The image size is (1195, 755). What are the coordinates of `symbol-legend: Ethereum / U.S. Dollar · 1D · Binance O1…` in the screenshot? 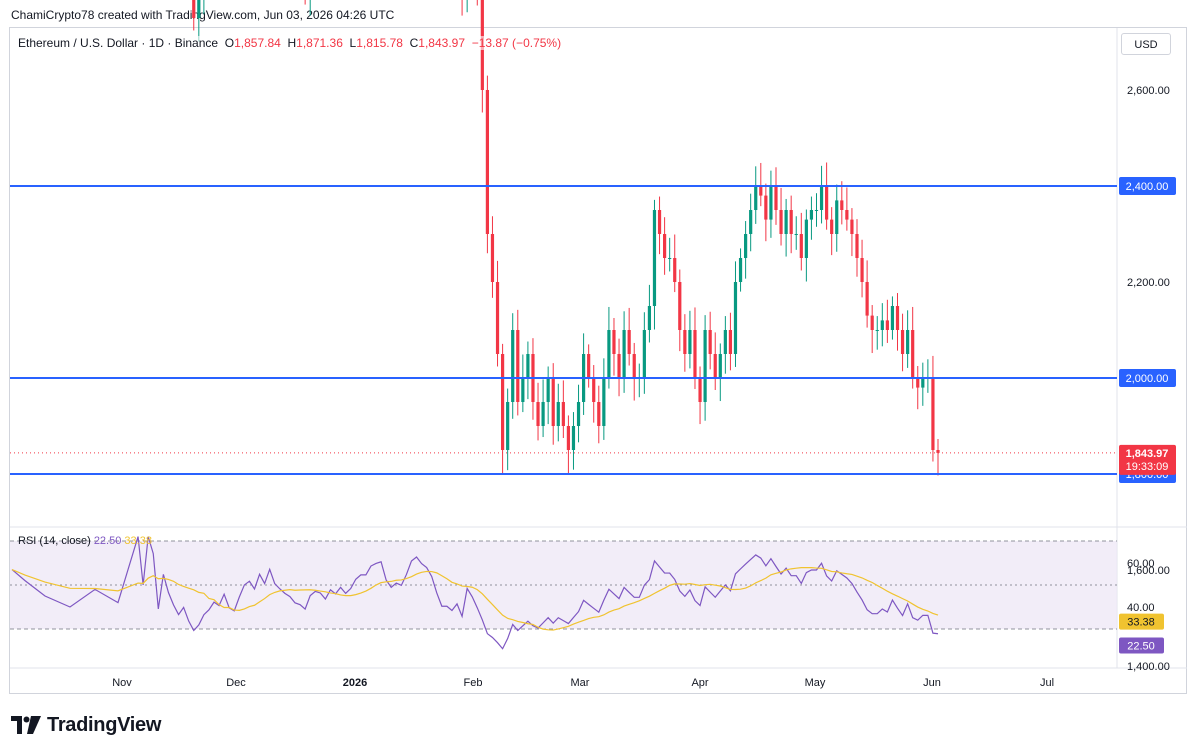 It's located at (290, 43).